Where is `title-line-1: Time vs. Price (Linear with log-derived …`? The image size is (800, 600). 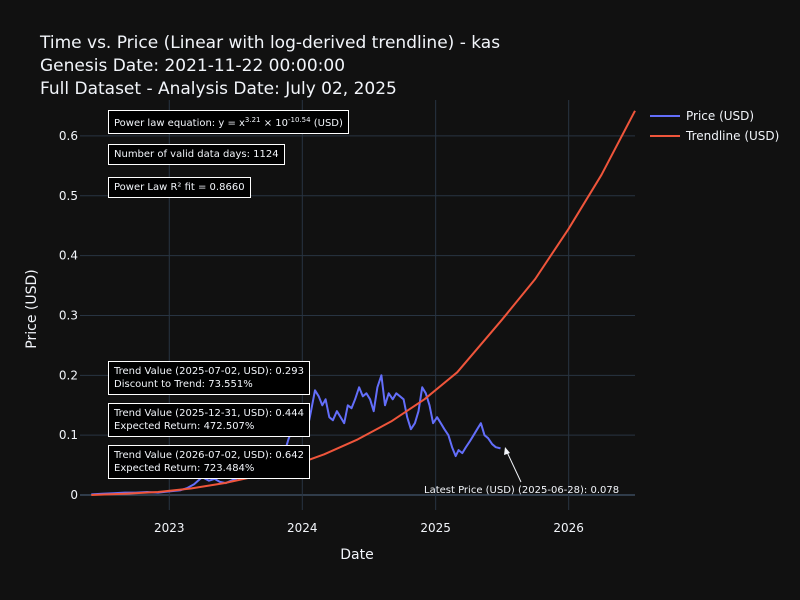 title-line-1: Time vs. Price (Linear with log-derived … is located at coordinates (270, 43).